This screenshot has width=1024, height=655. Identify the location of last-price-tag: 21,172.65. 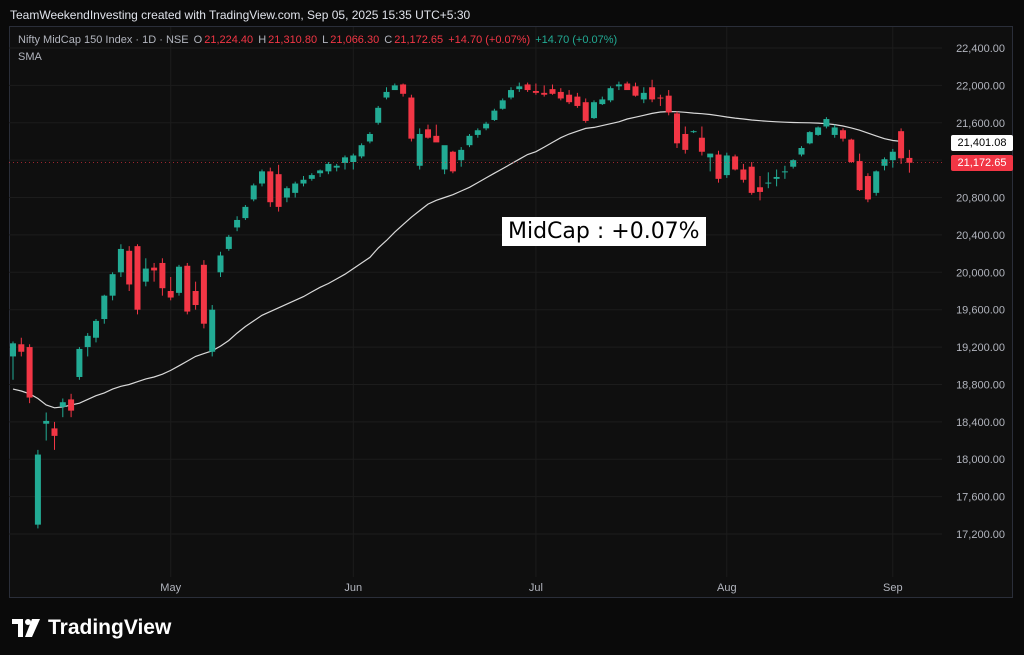
(982, 163).